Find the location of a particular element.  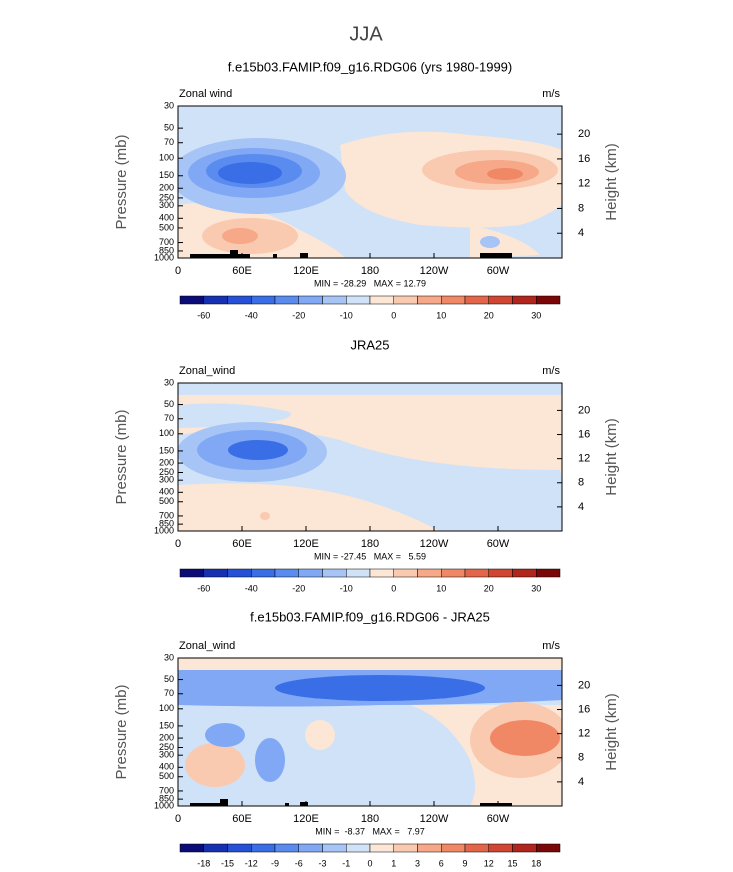

panel-title: f.e15b03.FAMIP.f09_g16.RDG06 - JRA25 is located at coordinates (370, 616).